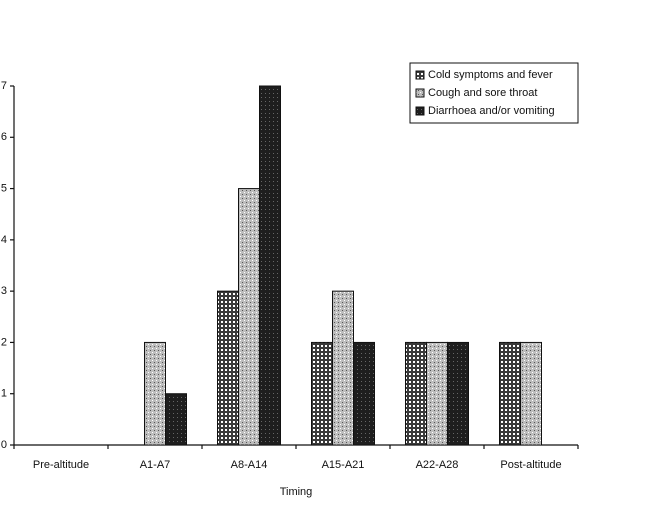 The height and width of the screenshot is (532, 670). I want to click on y-tick-label: 4, so click(4, 240).